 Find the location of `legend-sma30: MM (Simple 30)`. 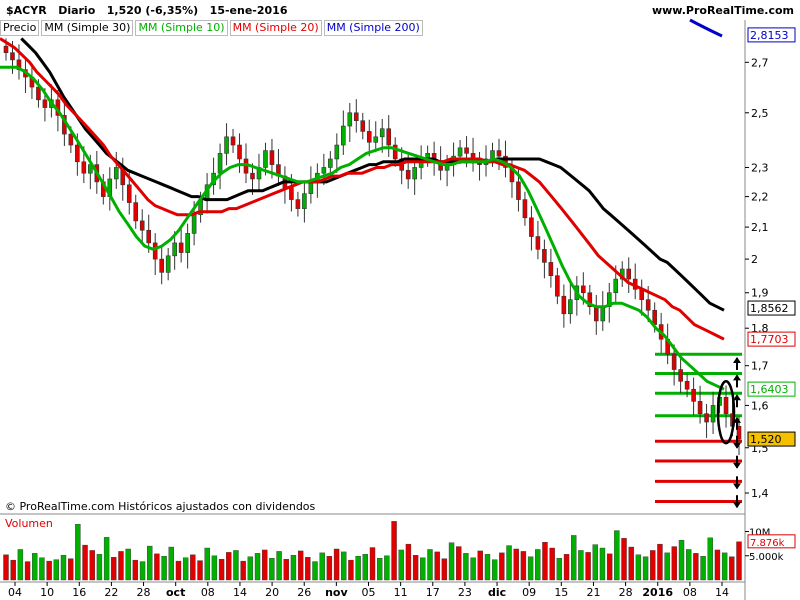

legend-sma30: MM (Simple 30) is located at coordinates (87, 28).